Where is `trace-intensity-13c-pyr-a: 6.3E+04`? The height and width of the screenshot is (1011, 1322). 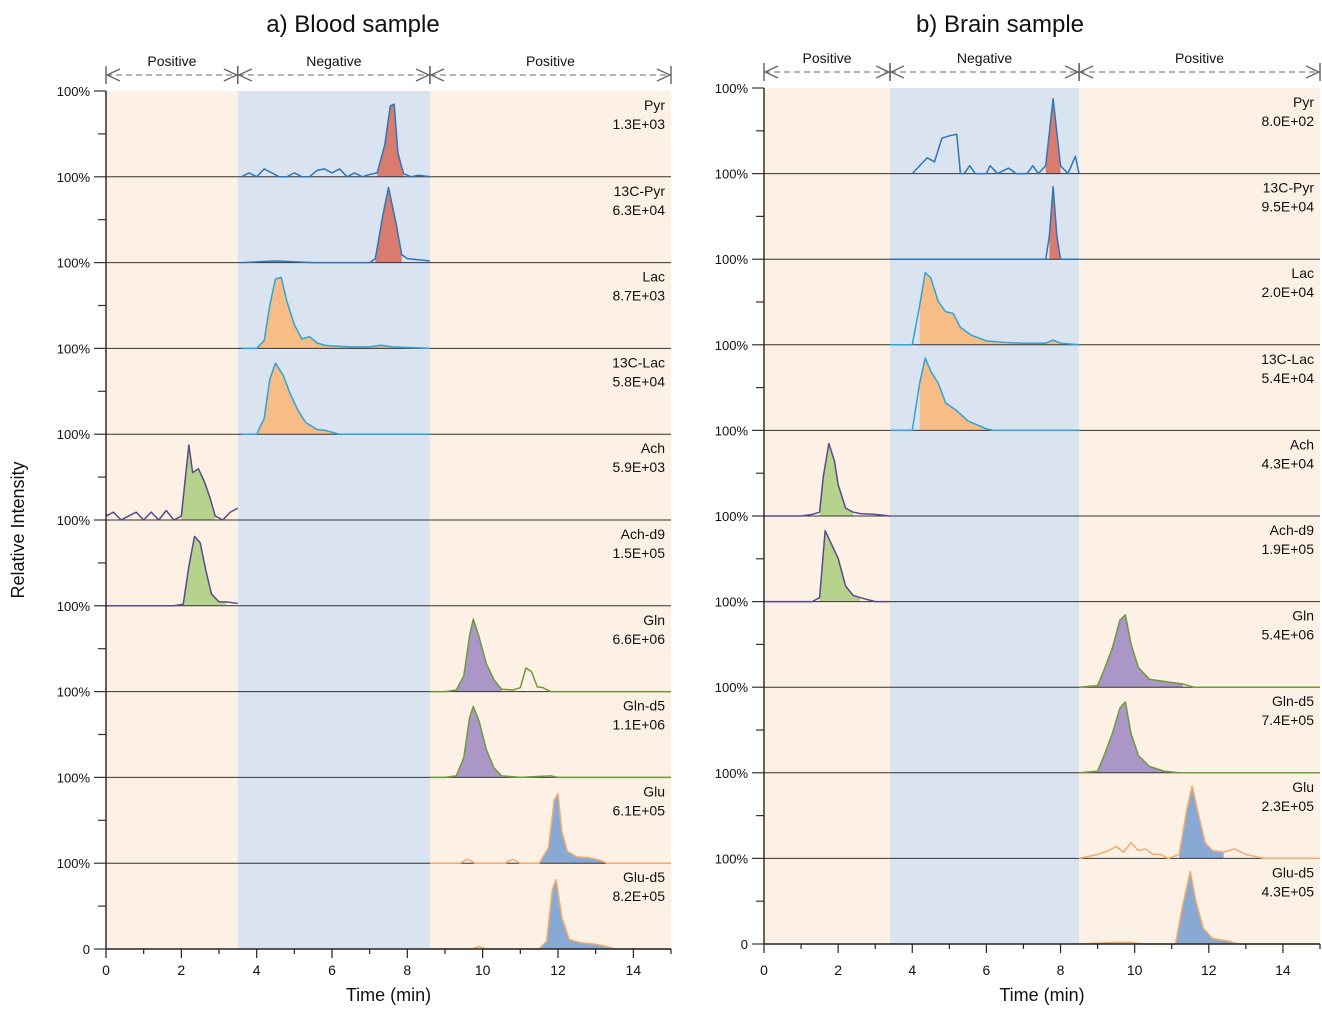 trace-intensity-13c-pyr-a: 6.3E+04 is located at coordinates (638, 210).